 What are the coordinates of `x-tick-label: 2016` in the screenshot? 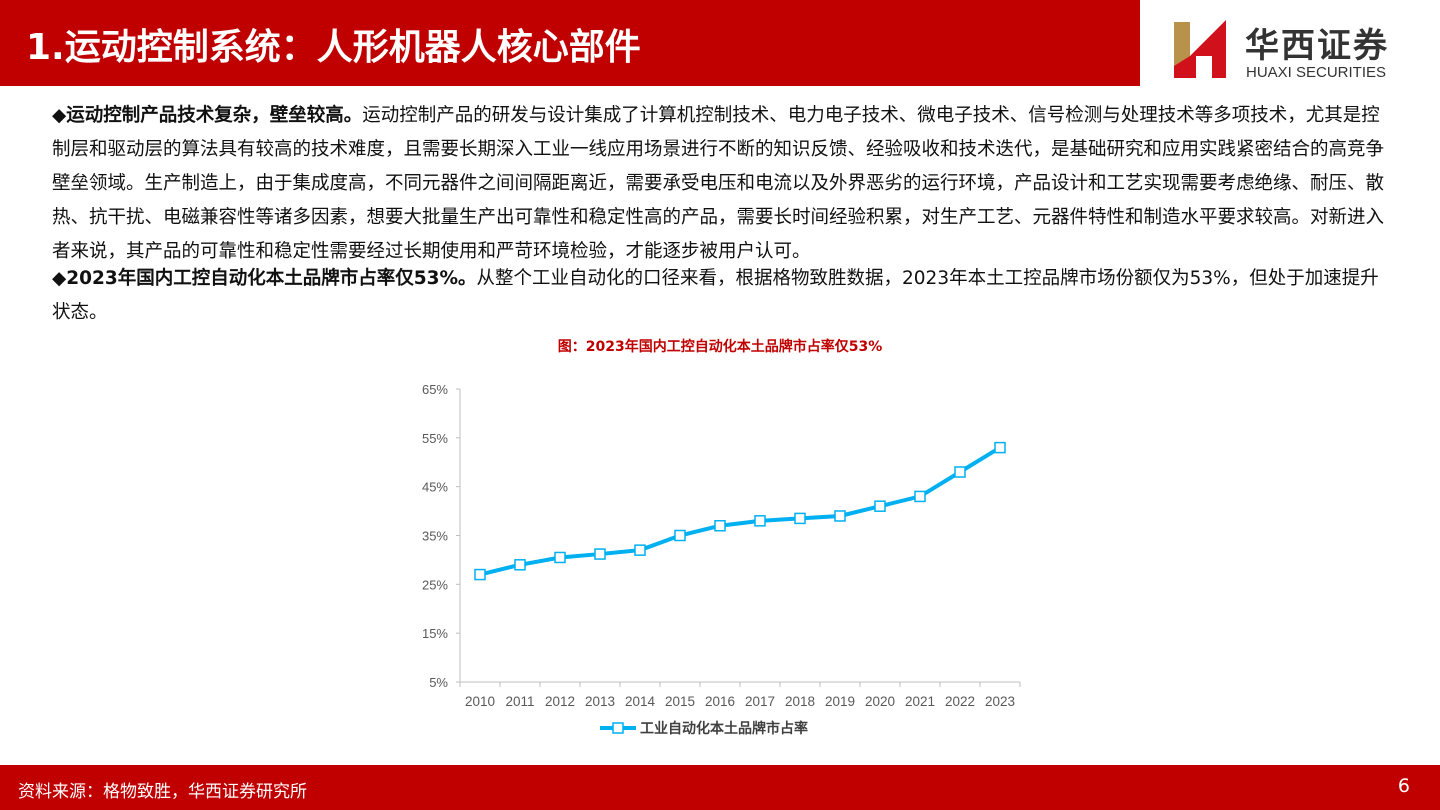 It's located at (720, 701).